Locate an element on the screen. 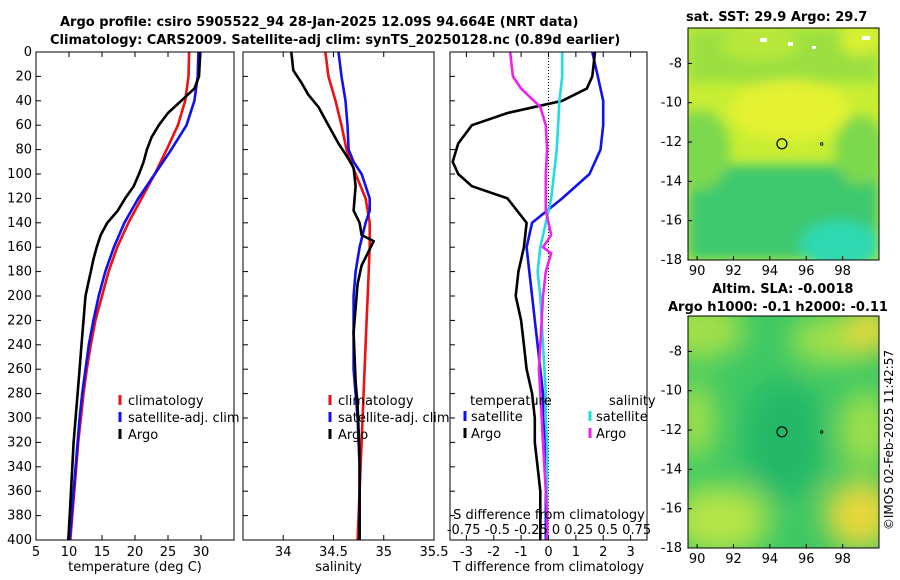 The image size is (900, 580). depth-tick-label: 180 is located at coordinates (19, 272).